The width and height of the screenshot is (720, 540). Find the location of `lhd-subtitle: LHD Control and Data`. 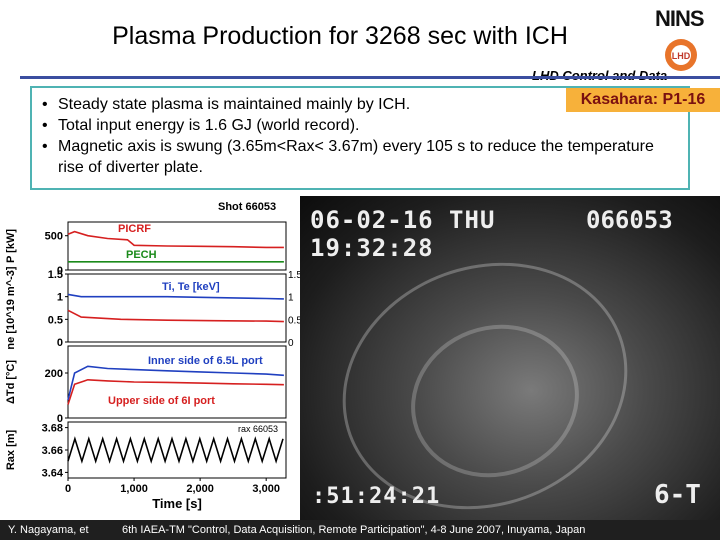

lhd-subtitle: LHD Control and Data is located at coordinates (599, 75).